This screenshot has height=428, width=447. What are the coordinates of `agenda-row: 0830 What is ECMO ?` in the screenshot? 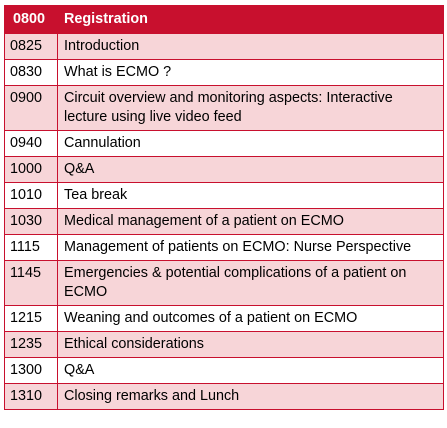 It's located at (224, 72).